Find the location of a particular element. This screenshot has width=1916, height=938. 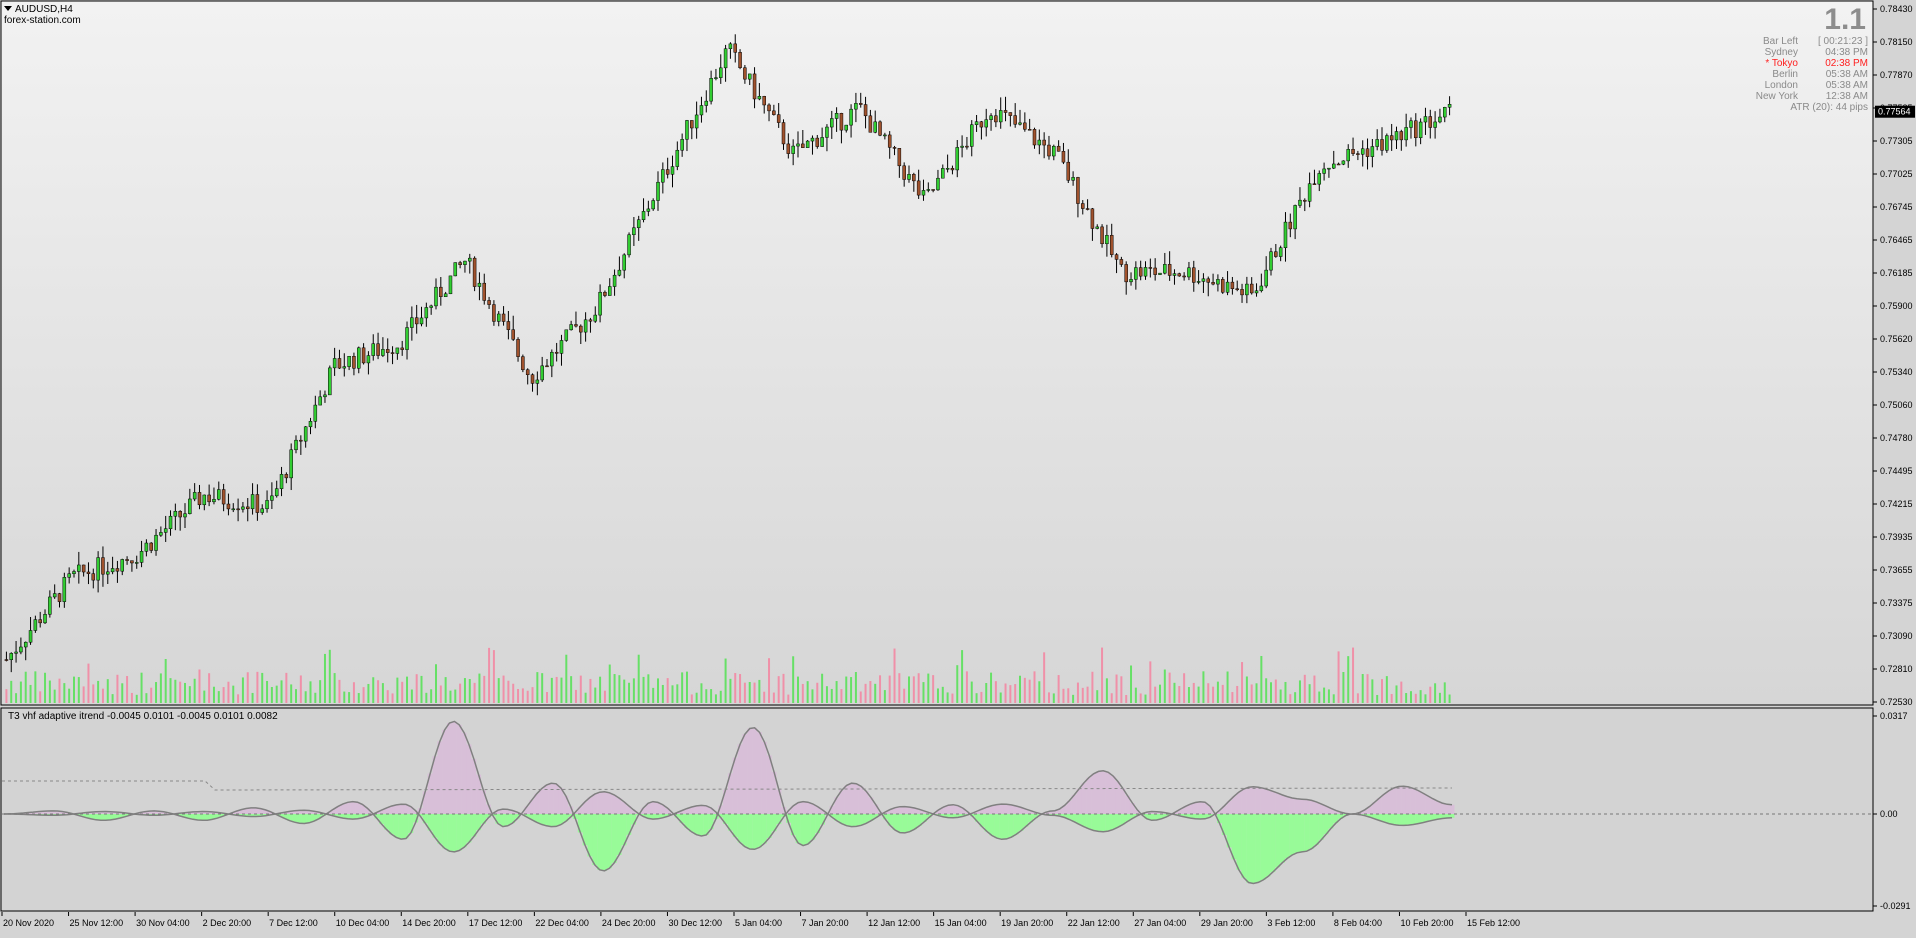

price-tick-label: 0.73935 is located at coordinates (1896, 537).